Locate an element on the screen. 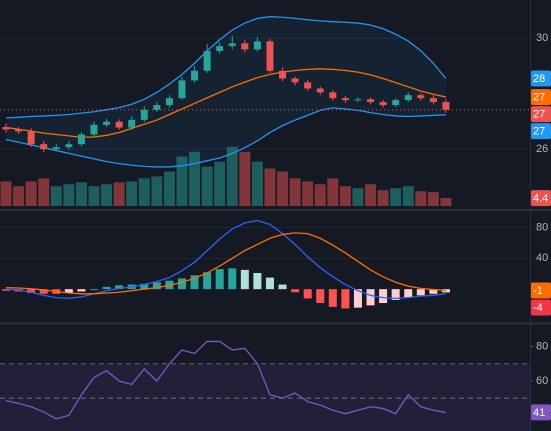 The height and width of the screenshot is (431, 551). y-tick-label: 60 is located at coordinates (542, 381).